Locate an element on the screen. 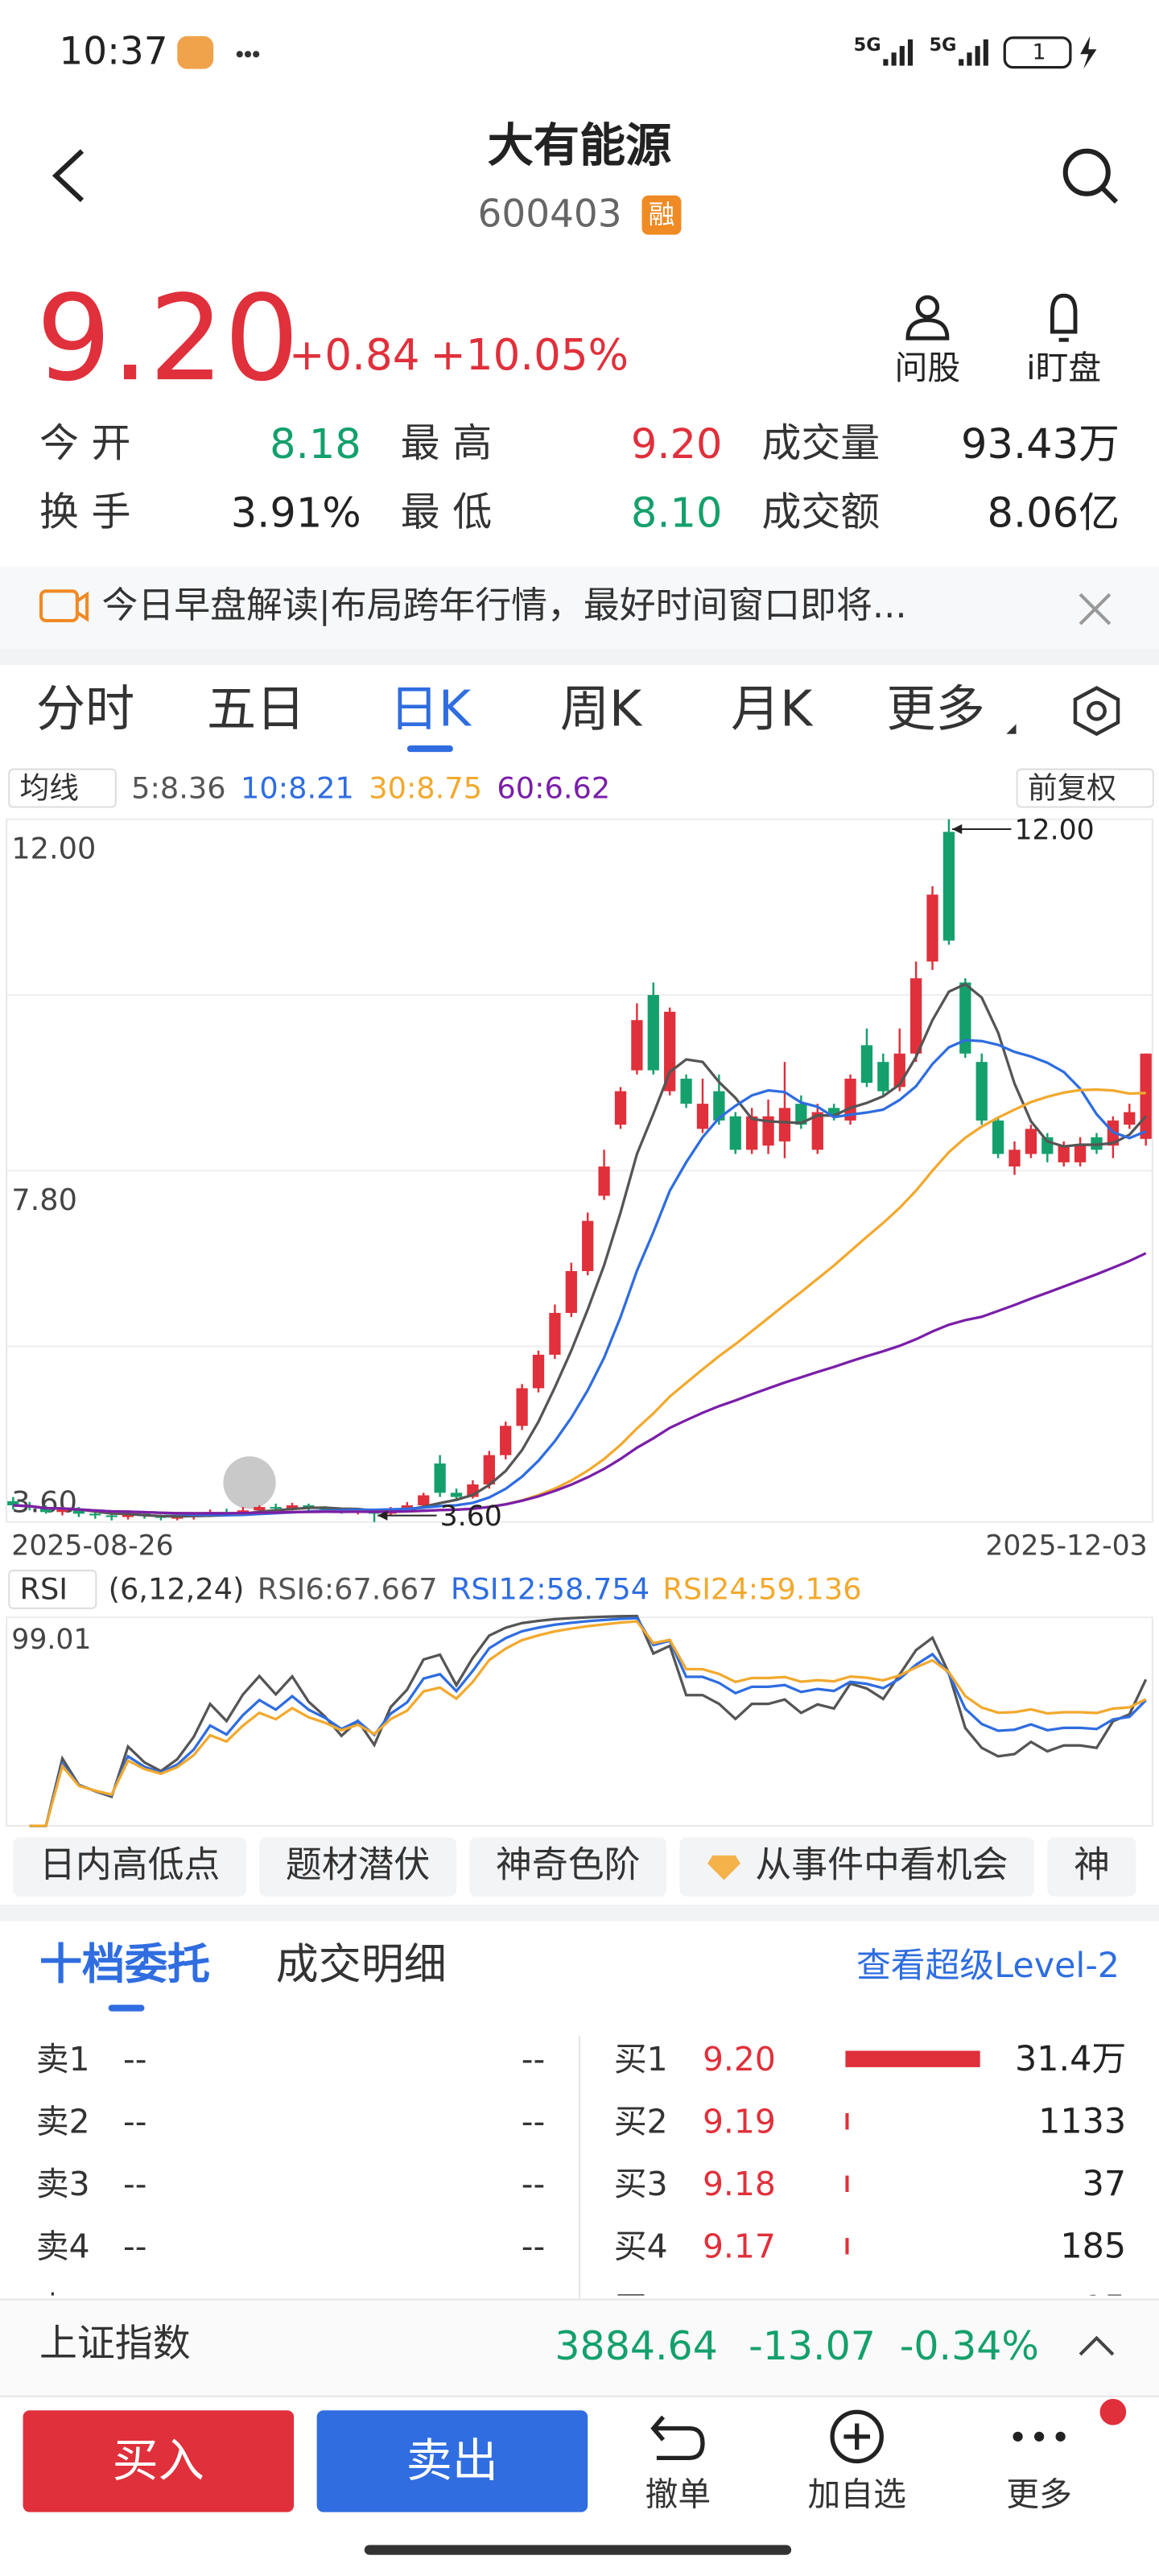 The width and height of the screenshot is (1159, 2576). rsi-value: RSI24:59.136 is located at coordinates (762, 1590).